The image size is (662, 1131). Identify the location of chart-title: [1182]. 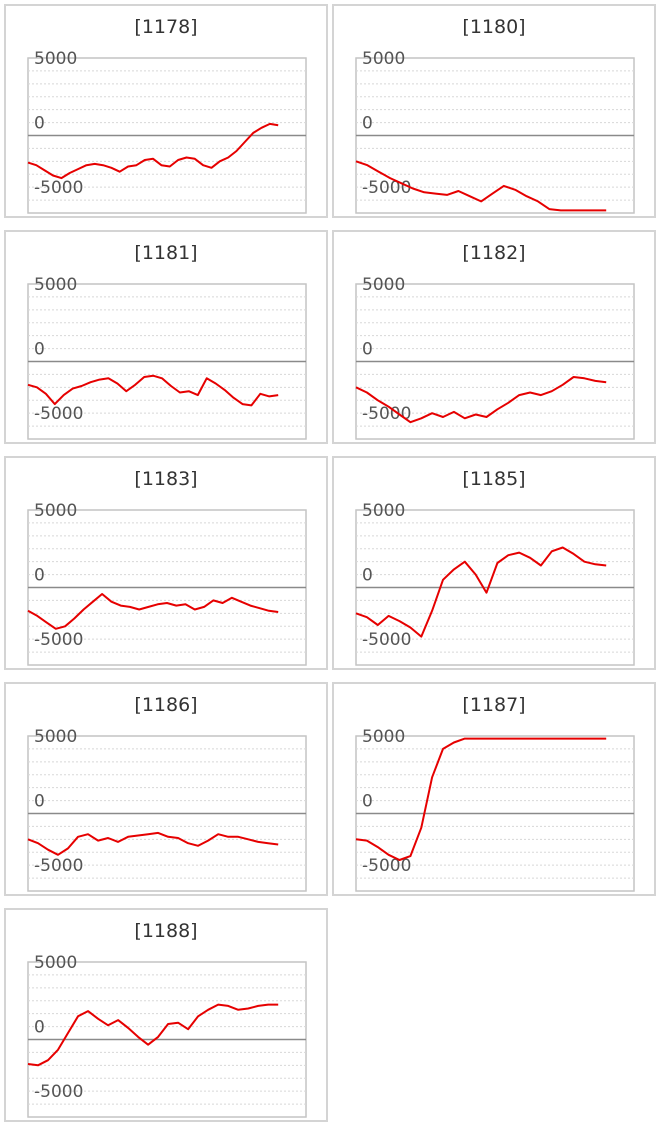
(494, 253).